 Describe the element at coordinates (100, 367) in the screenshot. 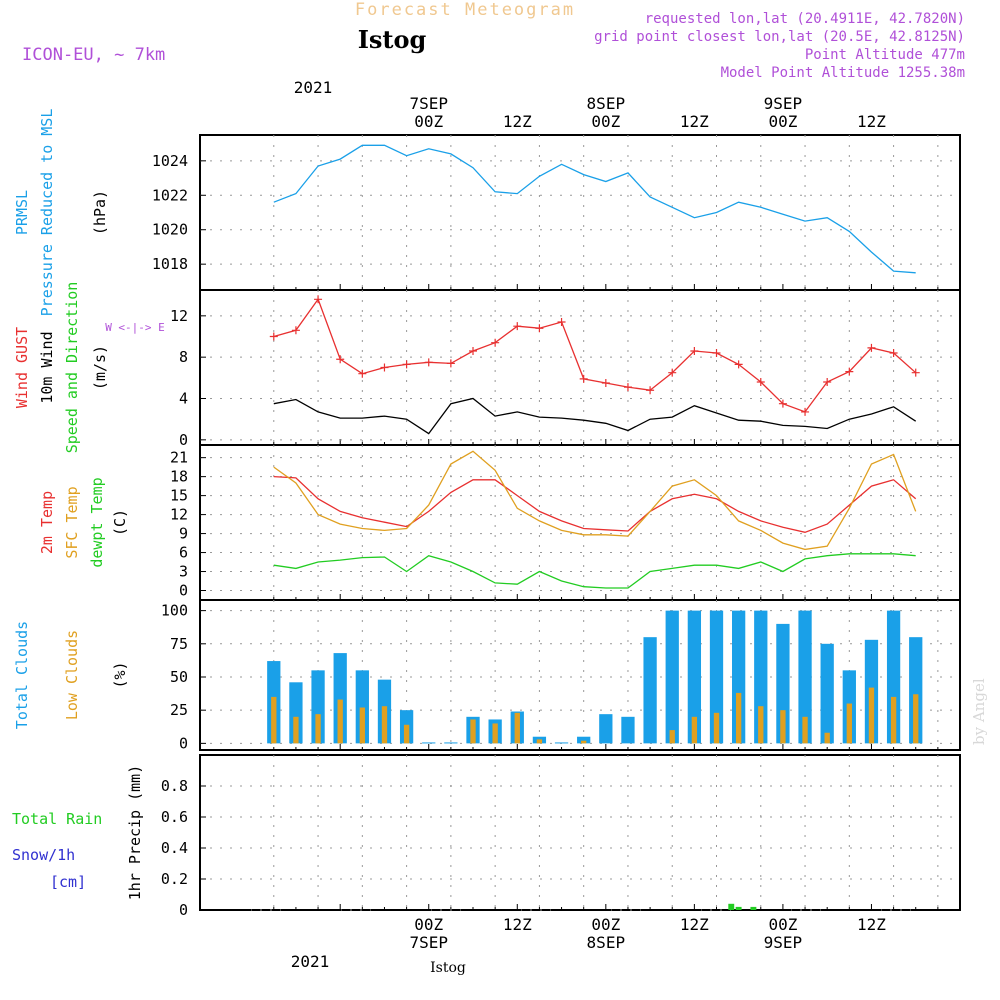

I see `y-axis-label: (m/s)` at that location.